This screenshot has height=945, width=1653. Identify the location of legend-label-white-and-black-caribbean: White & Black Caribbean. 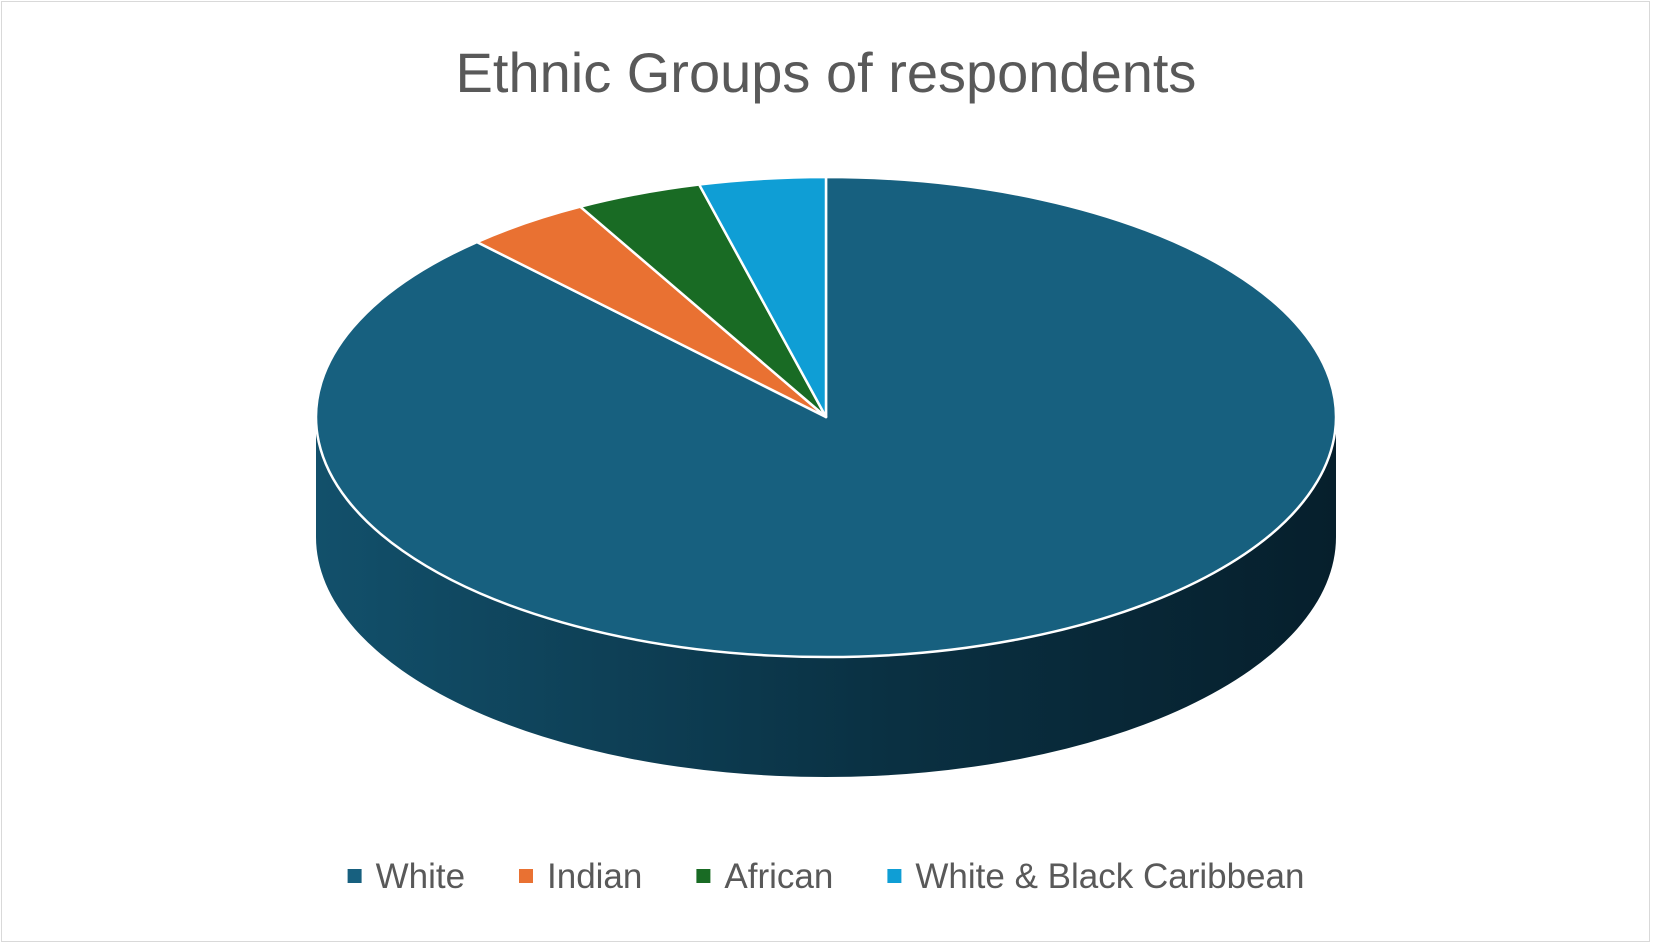
(1109, 876).